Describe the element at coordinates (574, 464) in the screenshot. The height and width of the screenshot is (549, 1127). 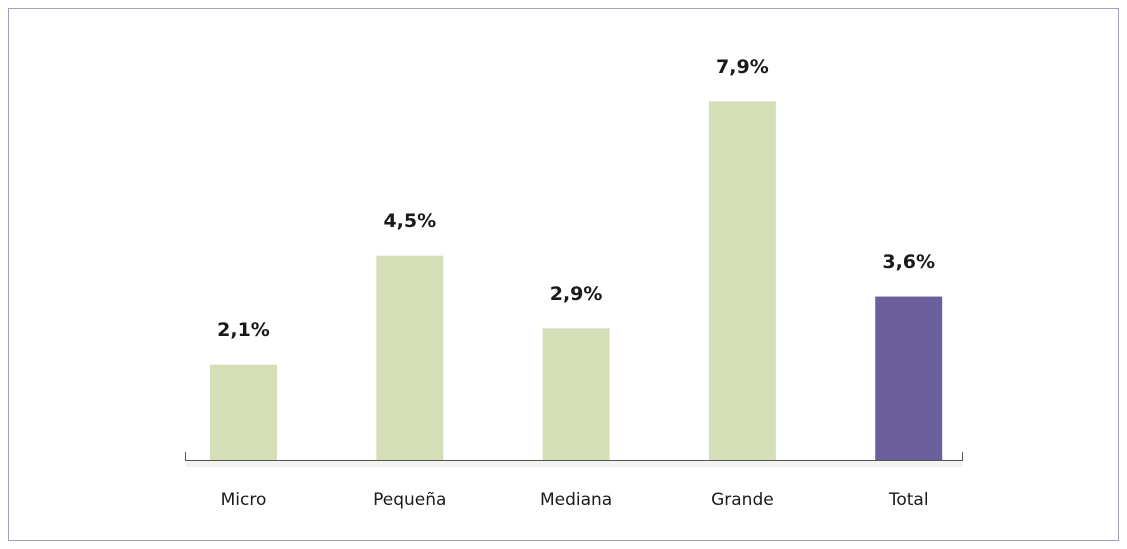
I see `axis-shadow` at that location.